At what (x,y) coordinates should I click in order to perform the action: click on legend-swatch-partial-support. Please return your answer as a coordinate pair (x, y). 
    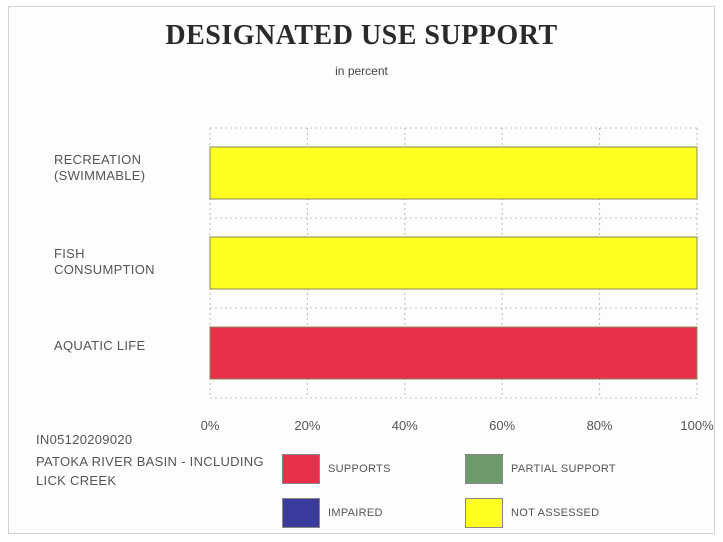
    Looking at the image, I should click on (484, 469).